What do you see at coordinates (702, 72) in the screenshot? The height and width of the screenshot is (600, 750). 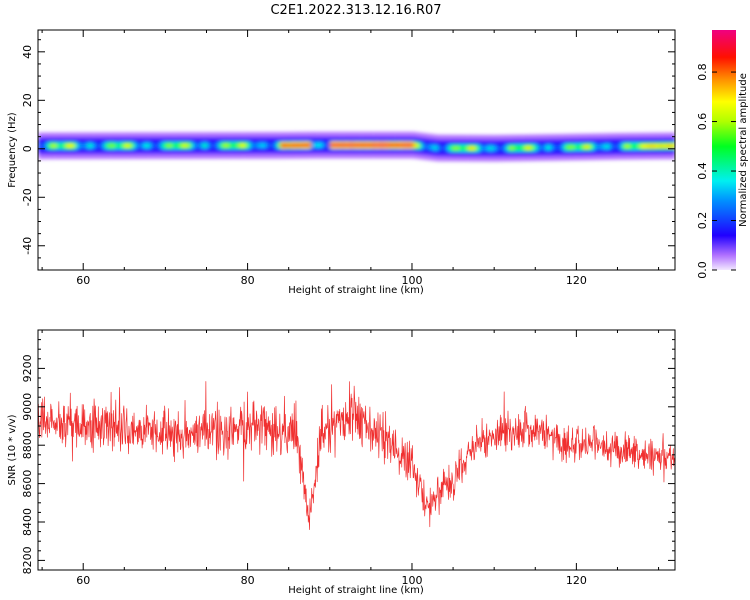 I see `colorbar-tick-label: 0.8` at bounding box center [702, 72].